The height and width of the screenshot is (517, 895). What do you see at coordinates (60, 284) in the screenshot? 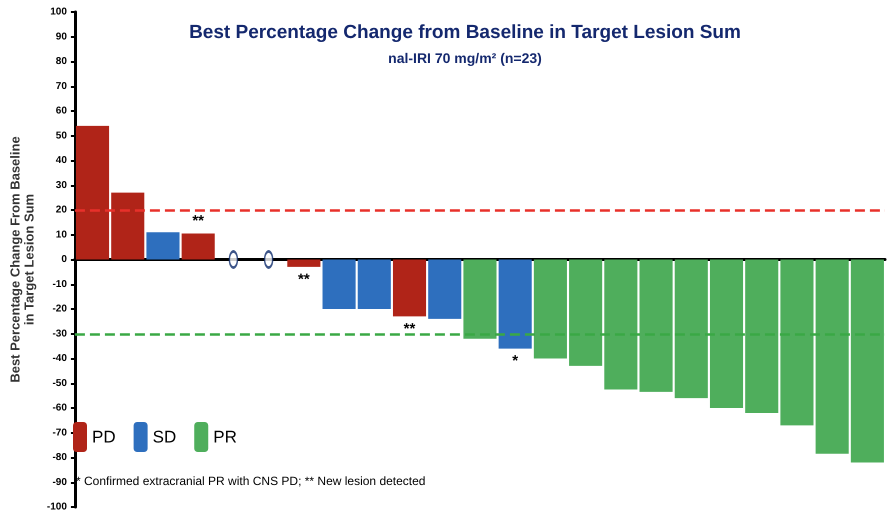
I see `y-tick-label: -10` at bounding box center [60, 284].